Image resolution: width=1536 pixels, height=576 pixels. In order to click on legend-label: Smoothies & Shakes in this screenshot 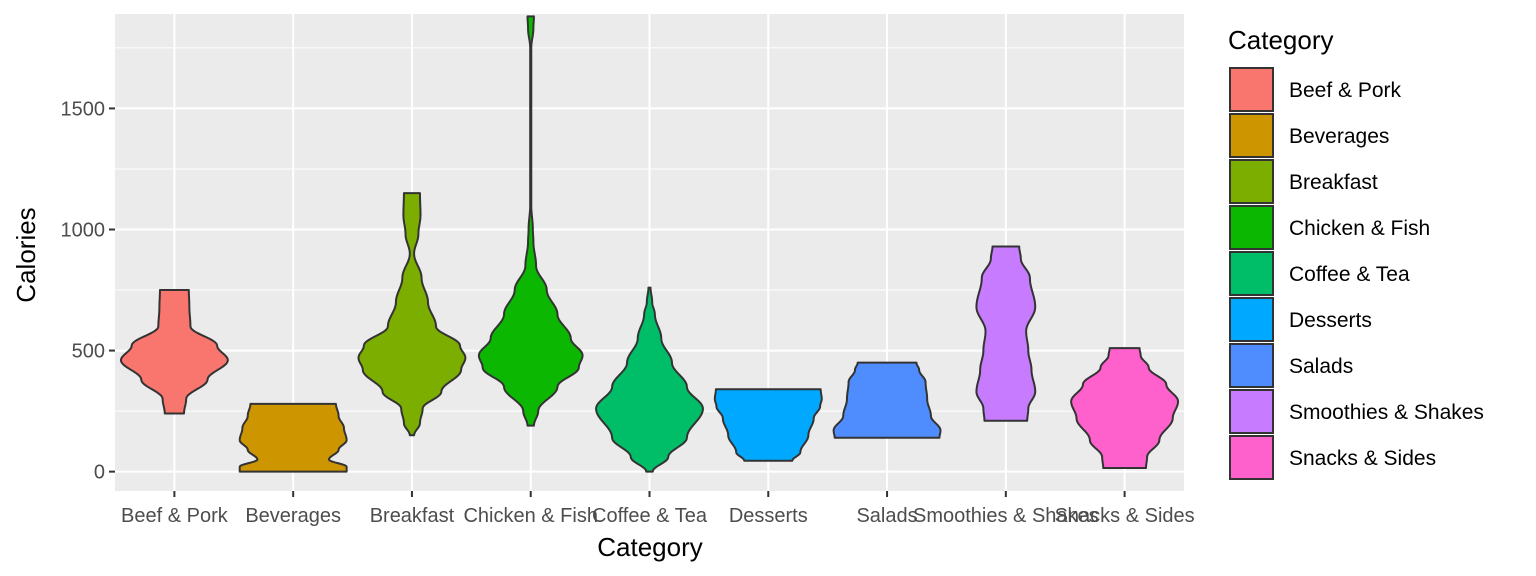, I will do `click(1386, 412)`.